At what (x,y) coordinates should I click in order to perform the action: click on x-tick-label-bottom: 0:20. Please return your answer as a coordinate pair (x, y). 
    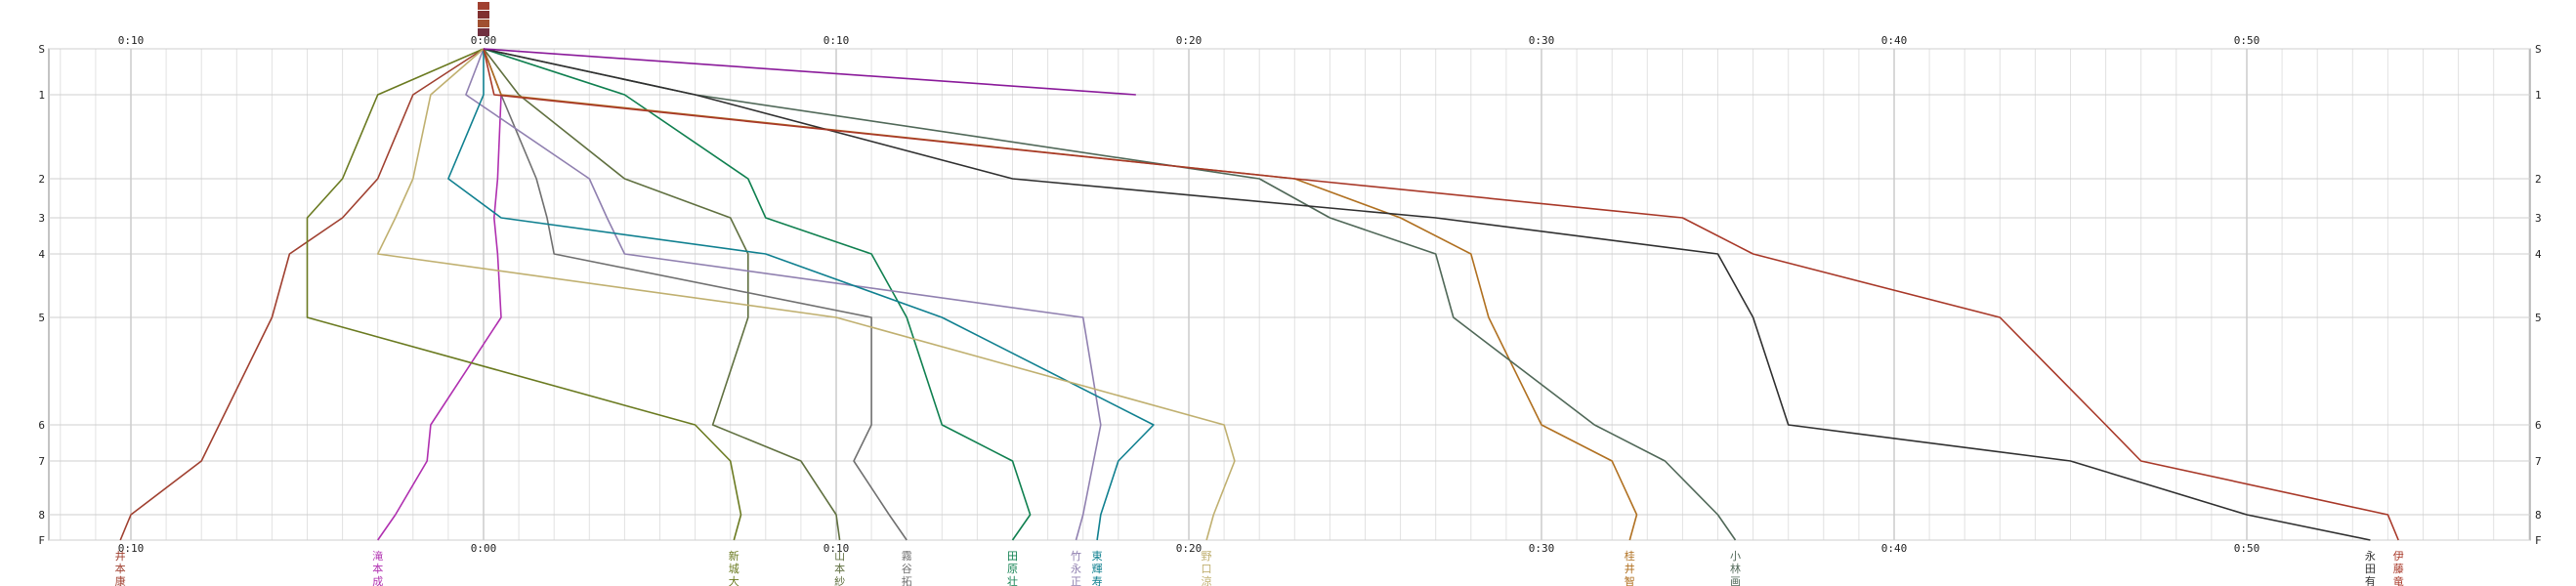
    Looking at the image, I should click on (1189, 548).